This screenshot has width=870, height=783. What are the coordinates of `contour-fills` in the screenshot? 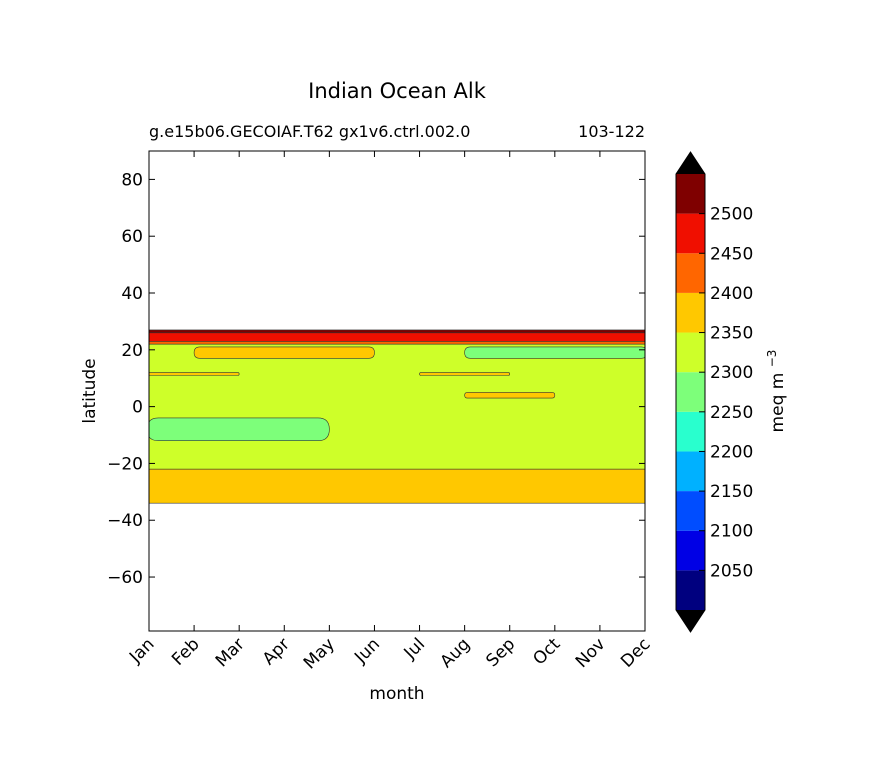 It's located at (397, 416).